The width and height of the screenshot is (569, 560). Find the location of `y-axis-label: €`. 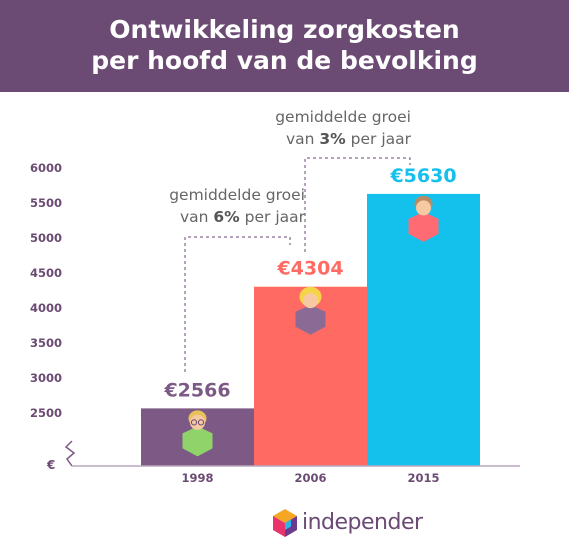

y-axis-label: € is located at coordinates (50, 465).